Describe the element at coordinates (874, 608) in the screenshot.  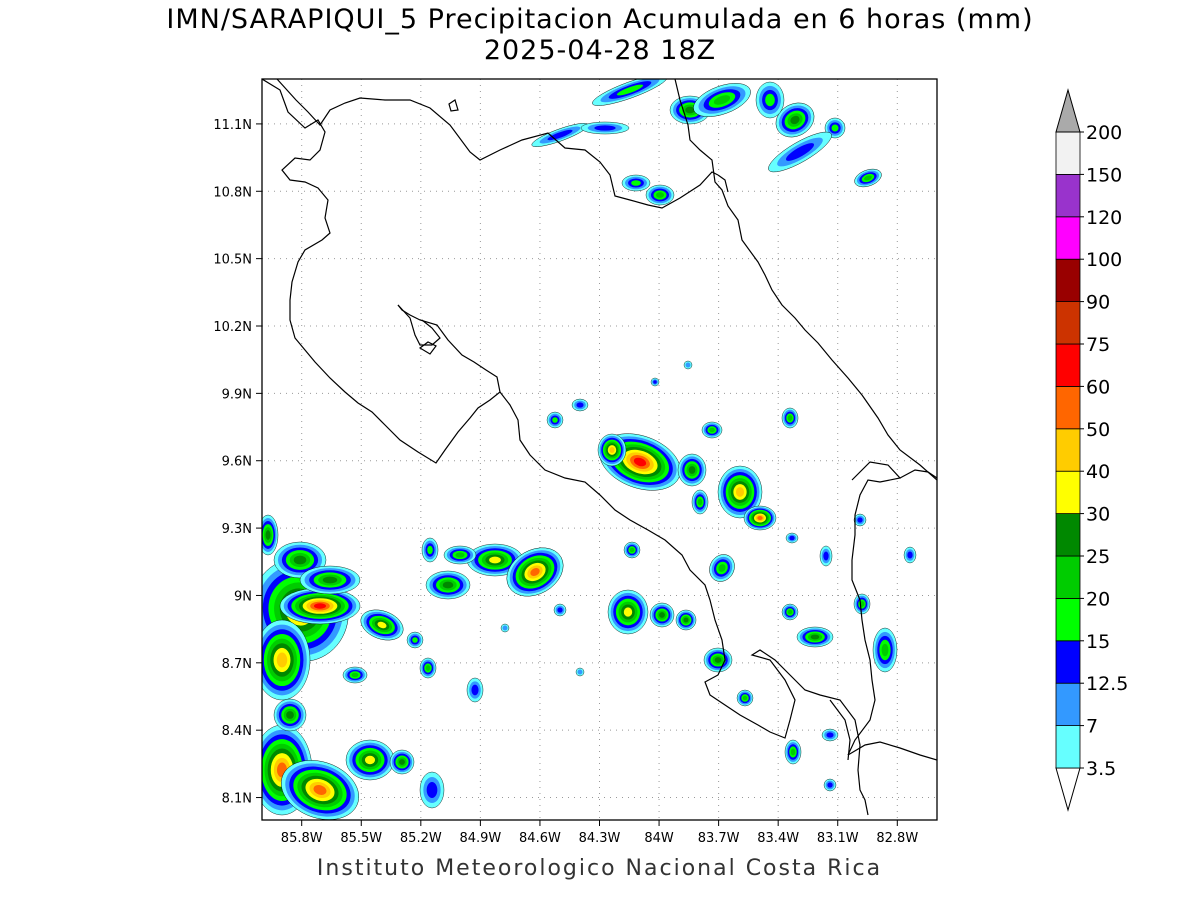
I see `panama-border` at that location.